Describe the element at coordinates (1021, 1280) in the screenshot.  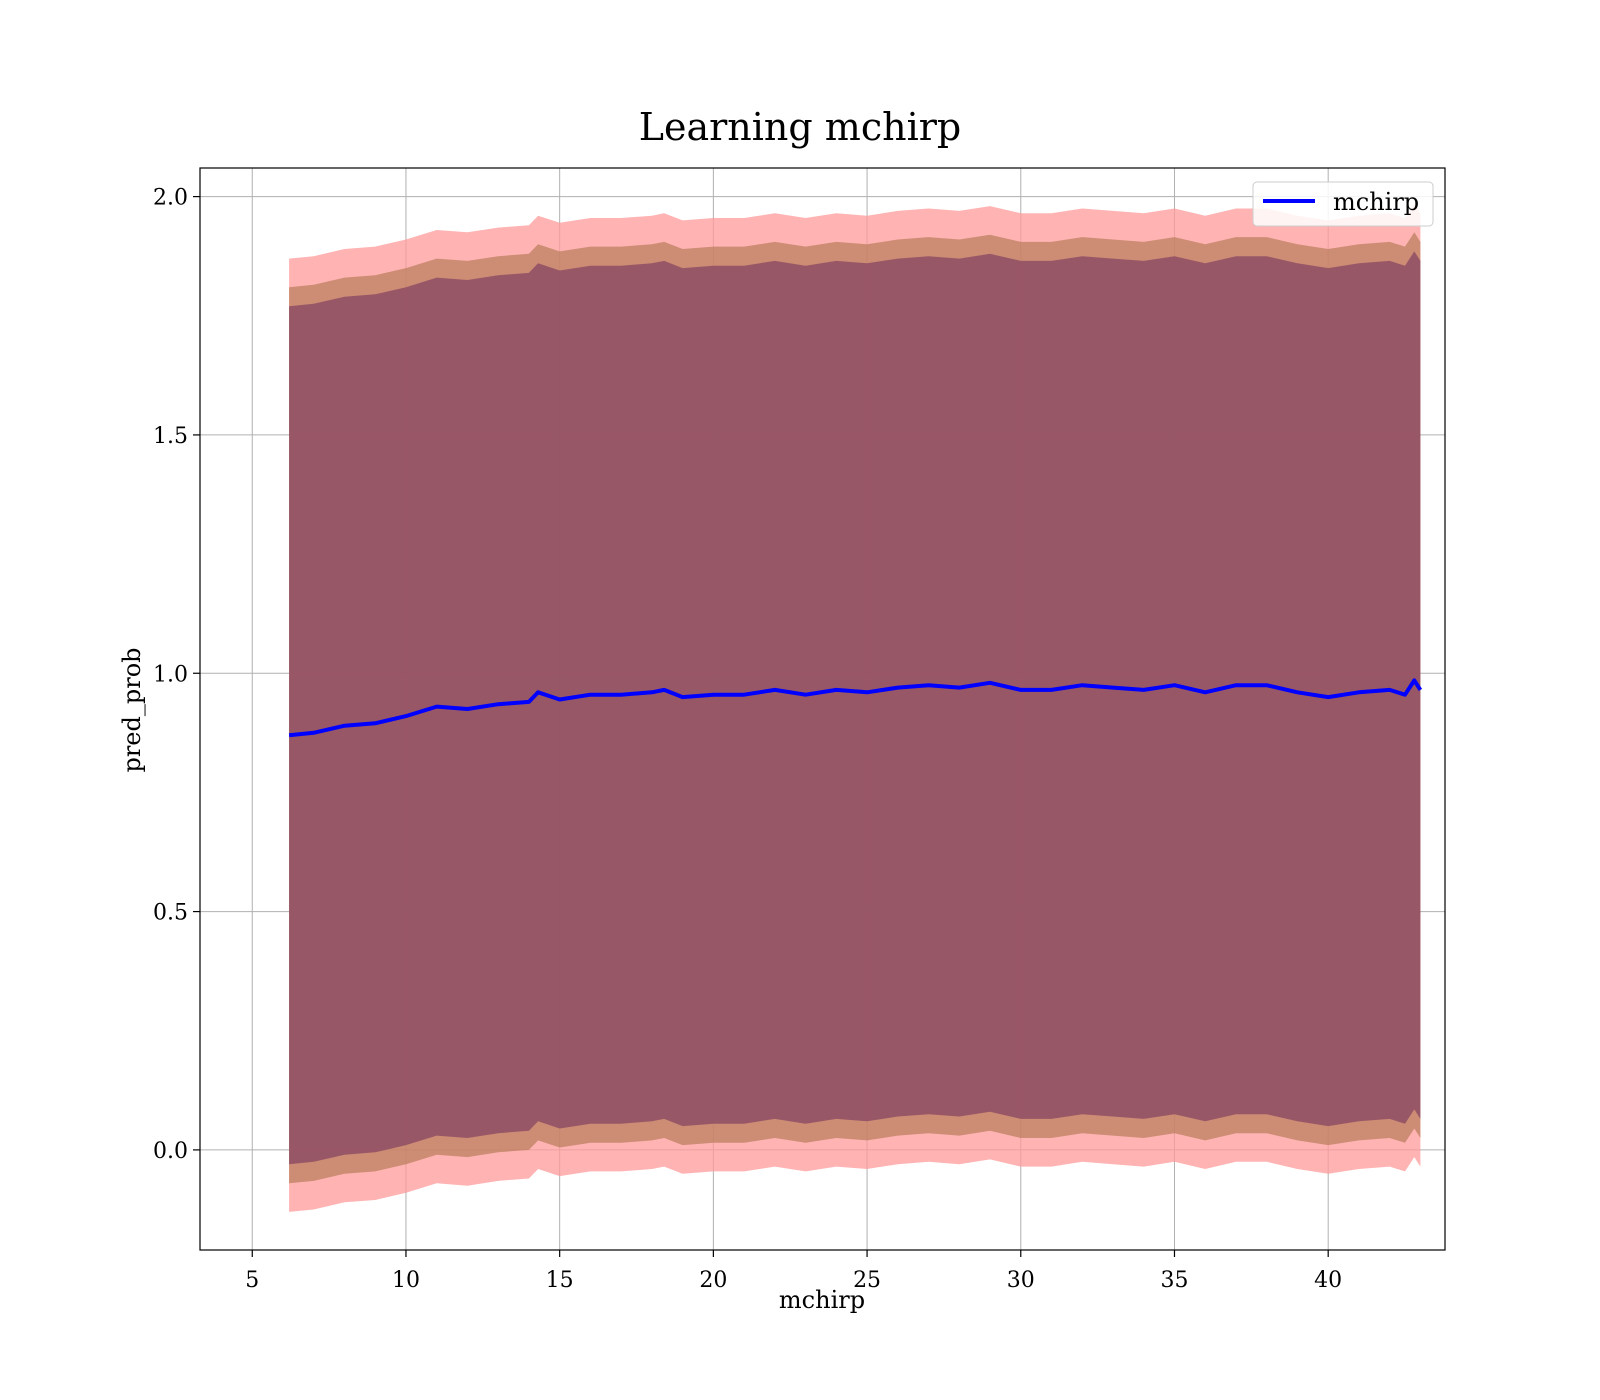
I see `x-tick-label: 30` at that location.